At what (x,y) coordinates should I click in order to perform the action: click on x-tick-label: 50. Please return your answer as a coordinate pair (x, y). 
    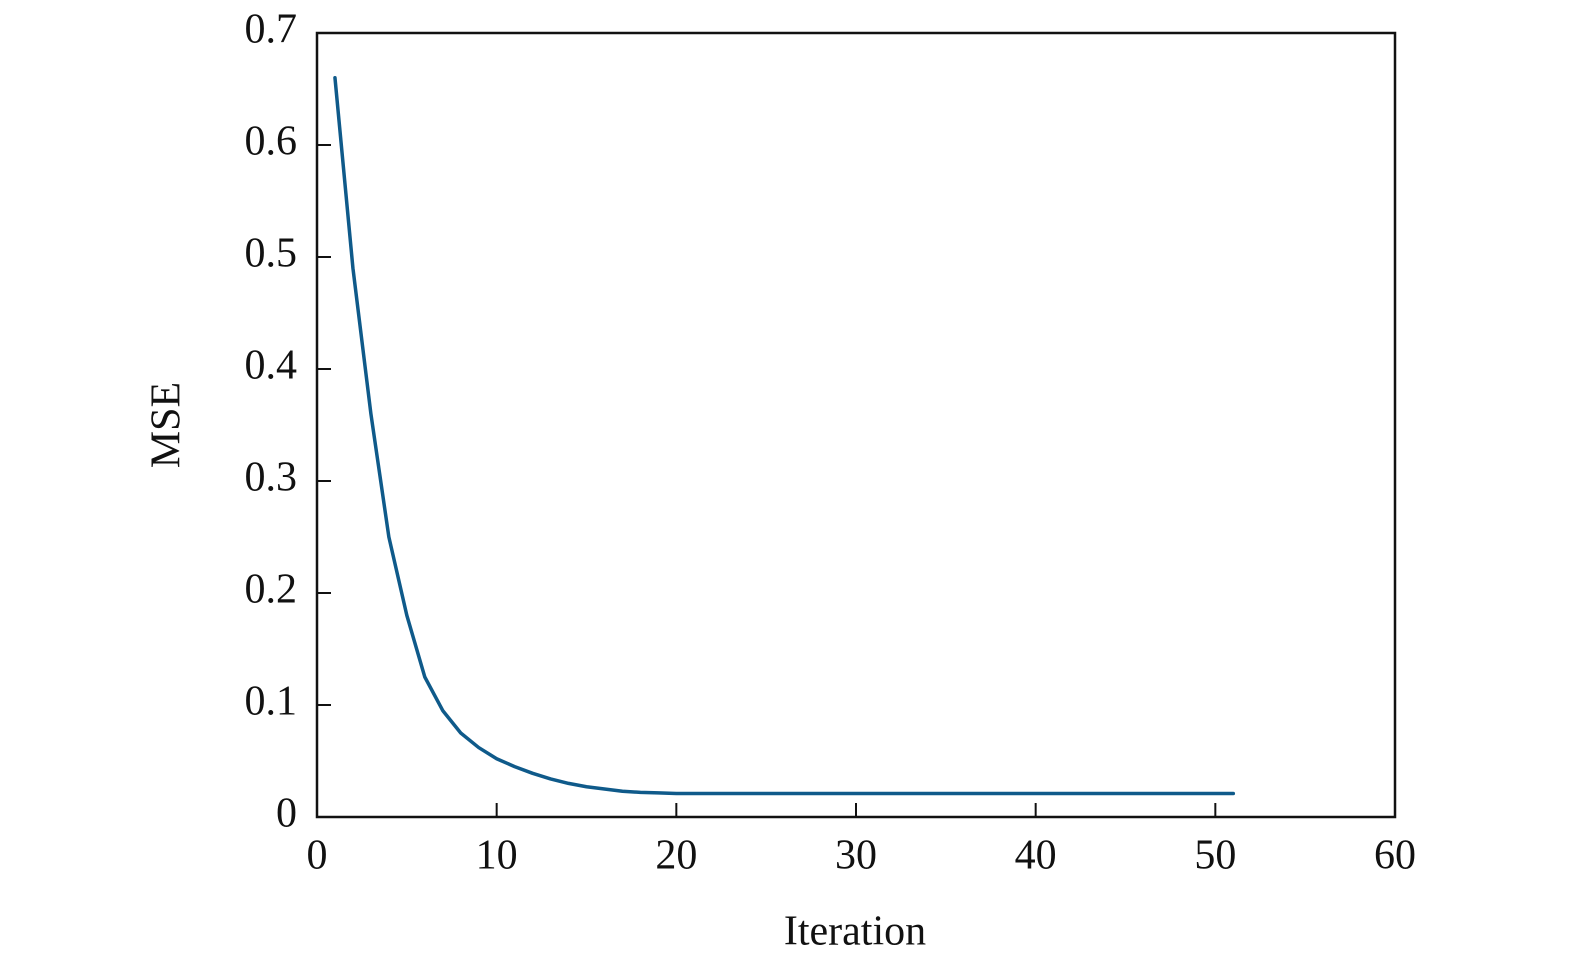
    Looking at the image, I should click on (1215, 856).